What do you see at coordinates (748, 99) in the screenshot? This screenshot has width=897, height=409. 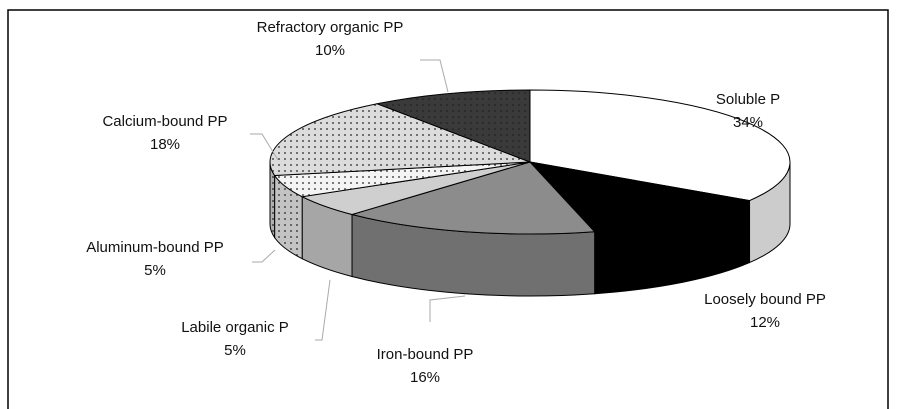 I see `slice-label: Soluble P` at bounding box center [748, 99].